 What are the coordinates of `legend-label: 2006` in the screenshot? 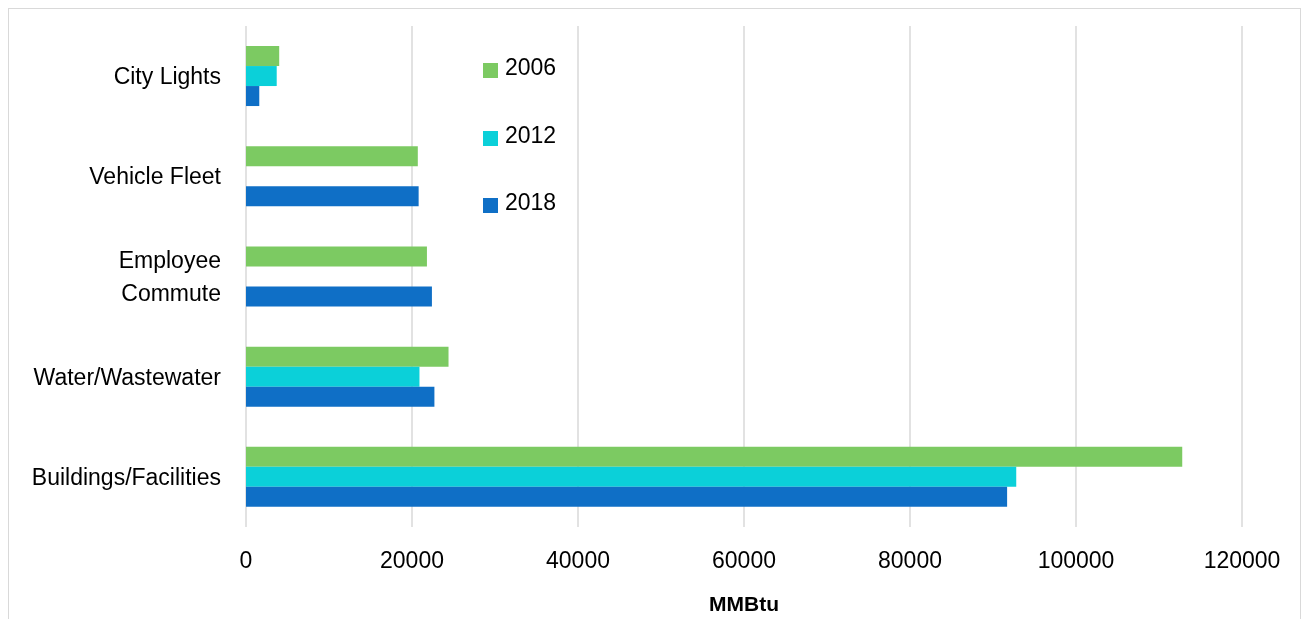 It's located at (531, 67).